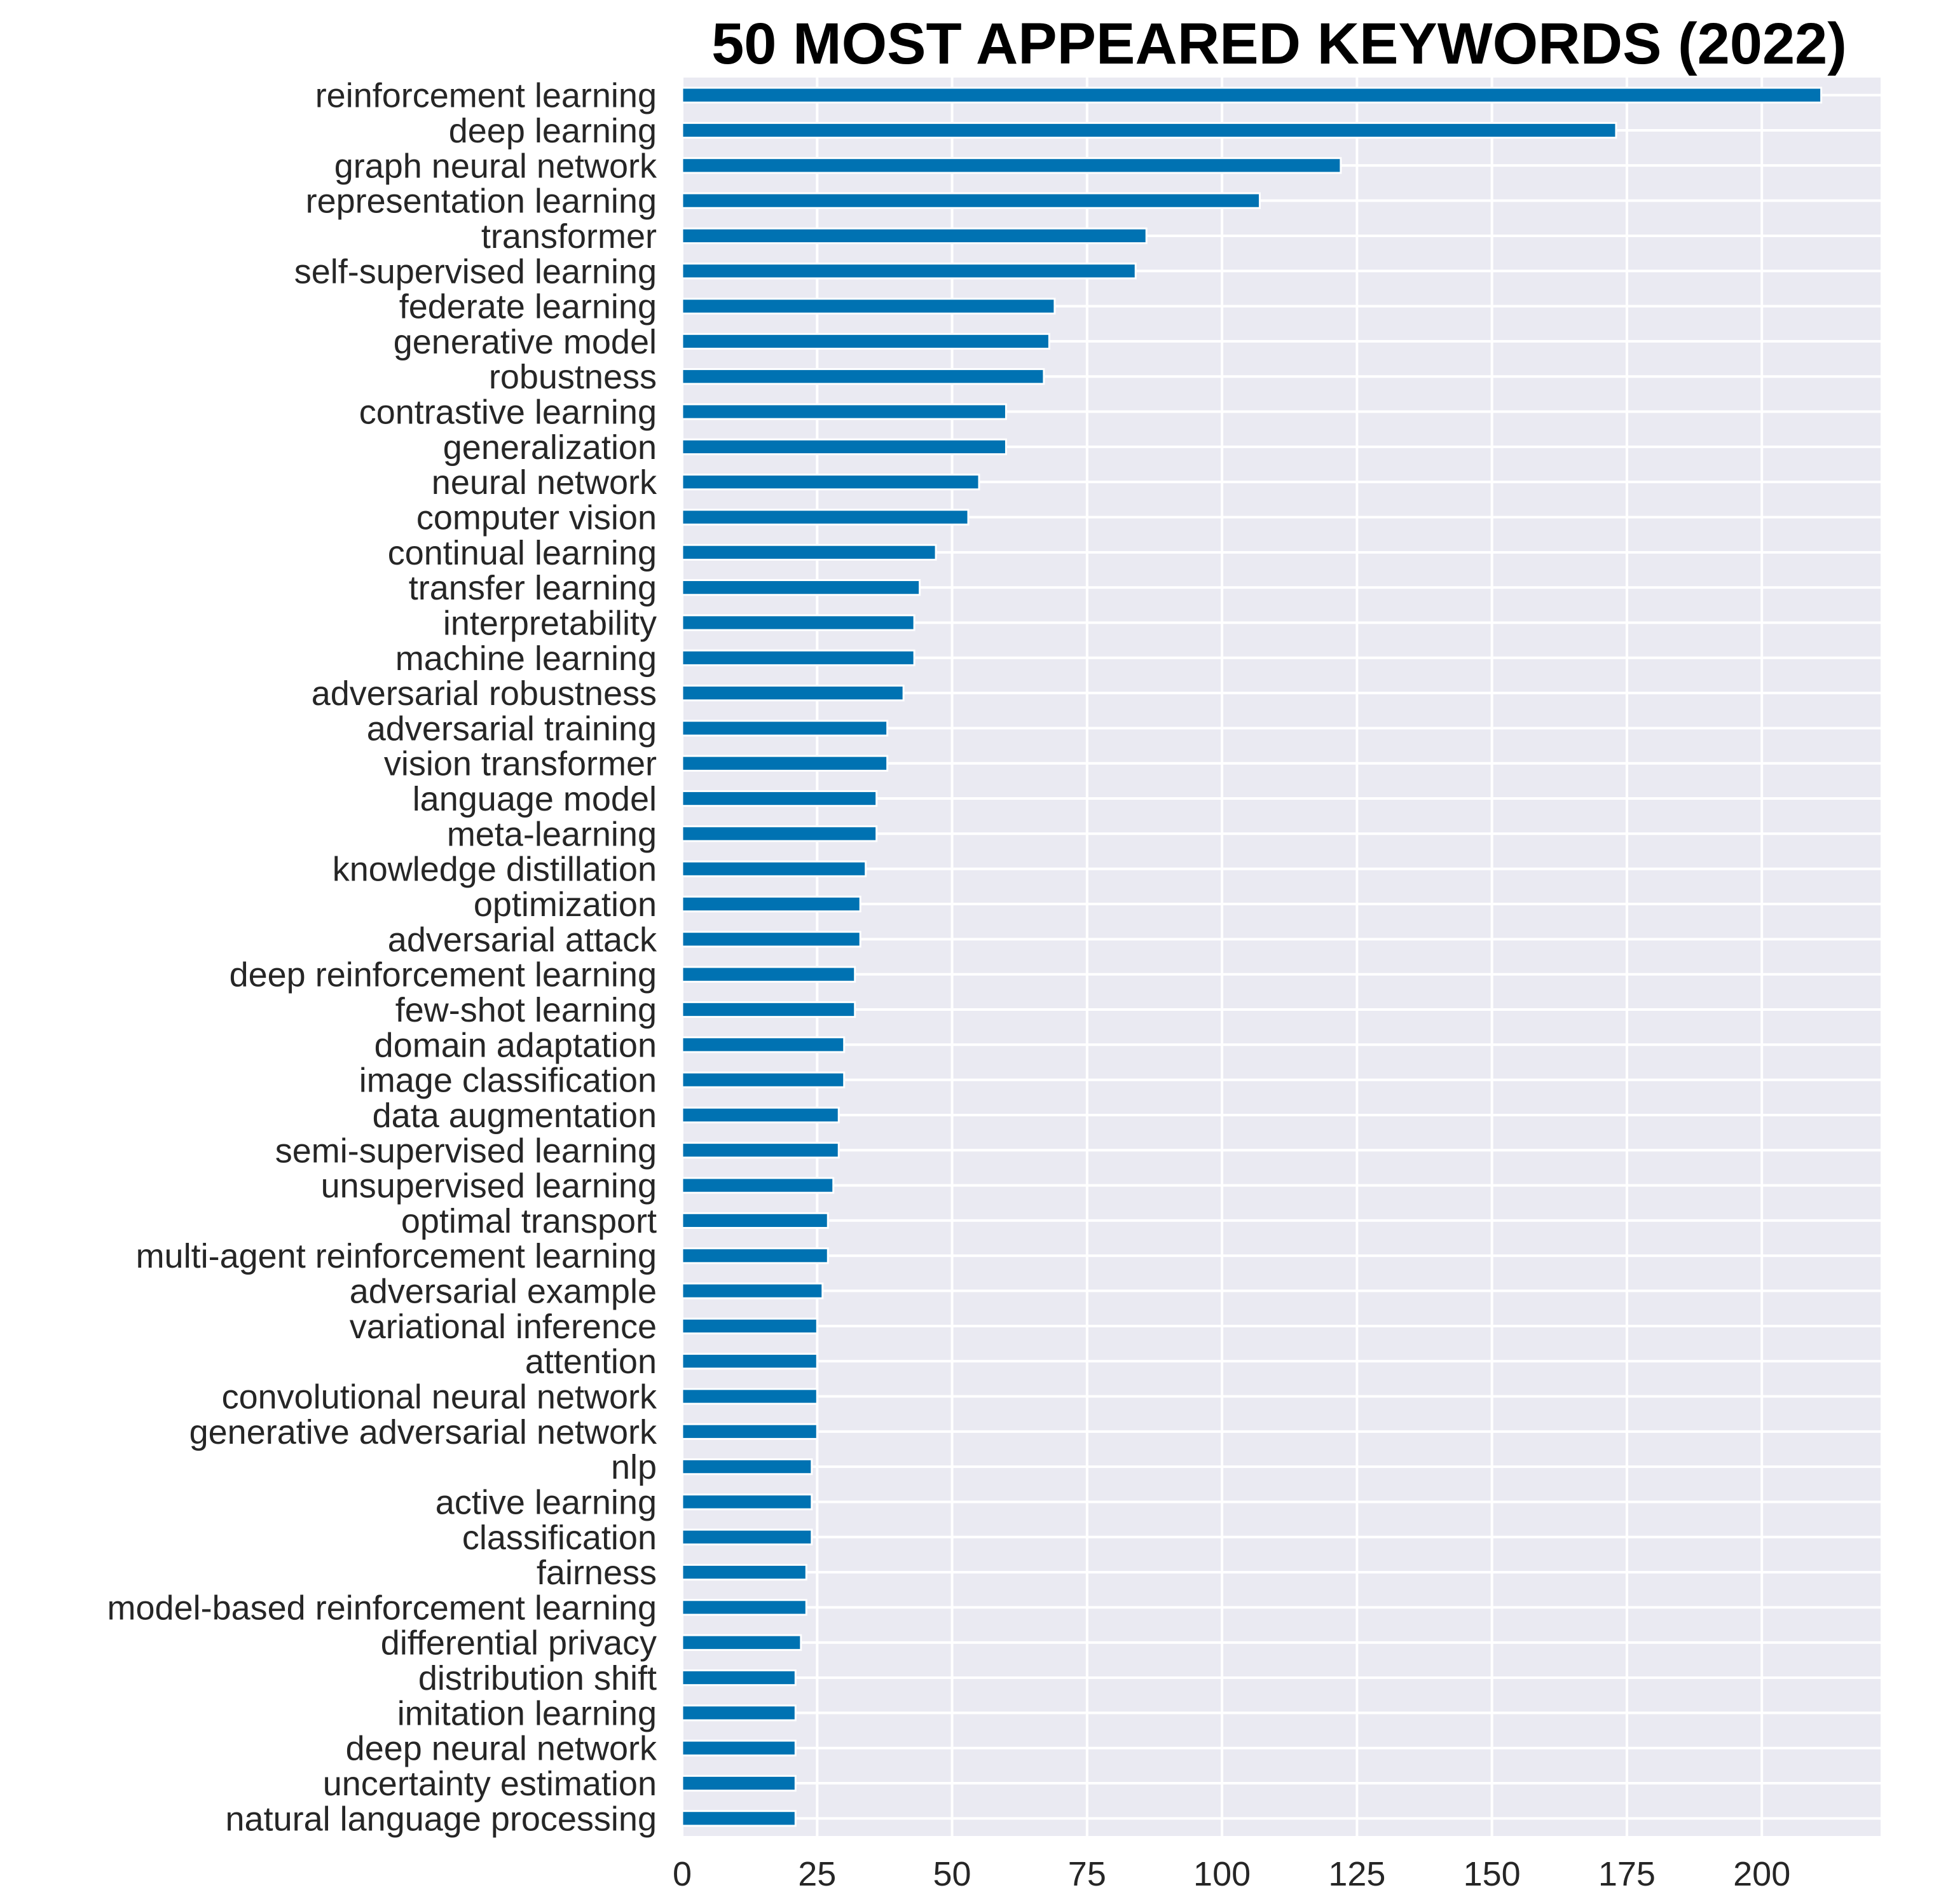 Image resolution: width=1941 pixels, height=1904 pixels. I want to click on category-label: knowledge distillation, so click(495, 870).